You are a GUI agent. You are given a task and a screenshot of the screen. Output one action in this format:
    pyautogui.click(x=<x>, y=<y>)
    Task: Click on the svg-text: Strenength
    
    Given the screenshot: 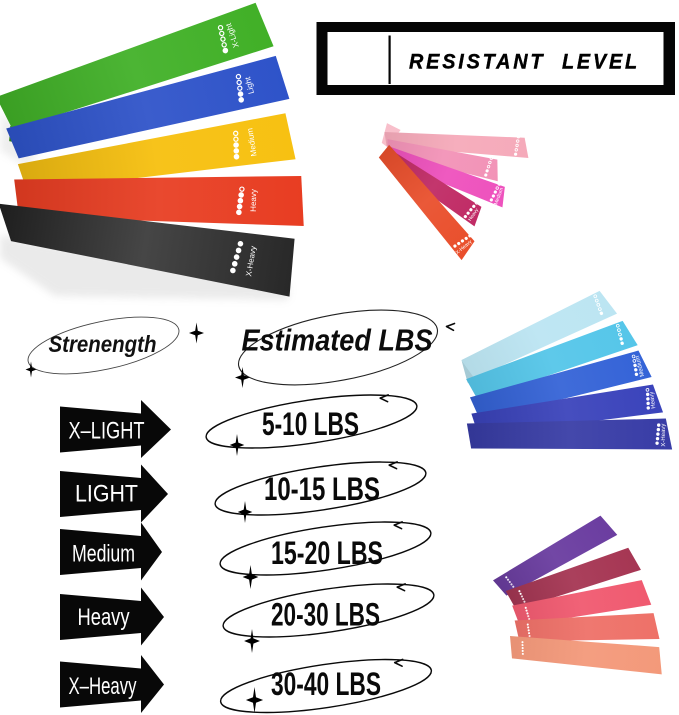 What is the action you would take?
    pyautogui.click(x=103, y=344)
    